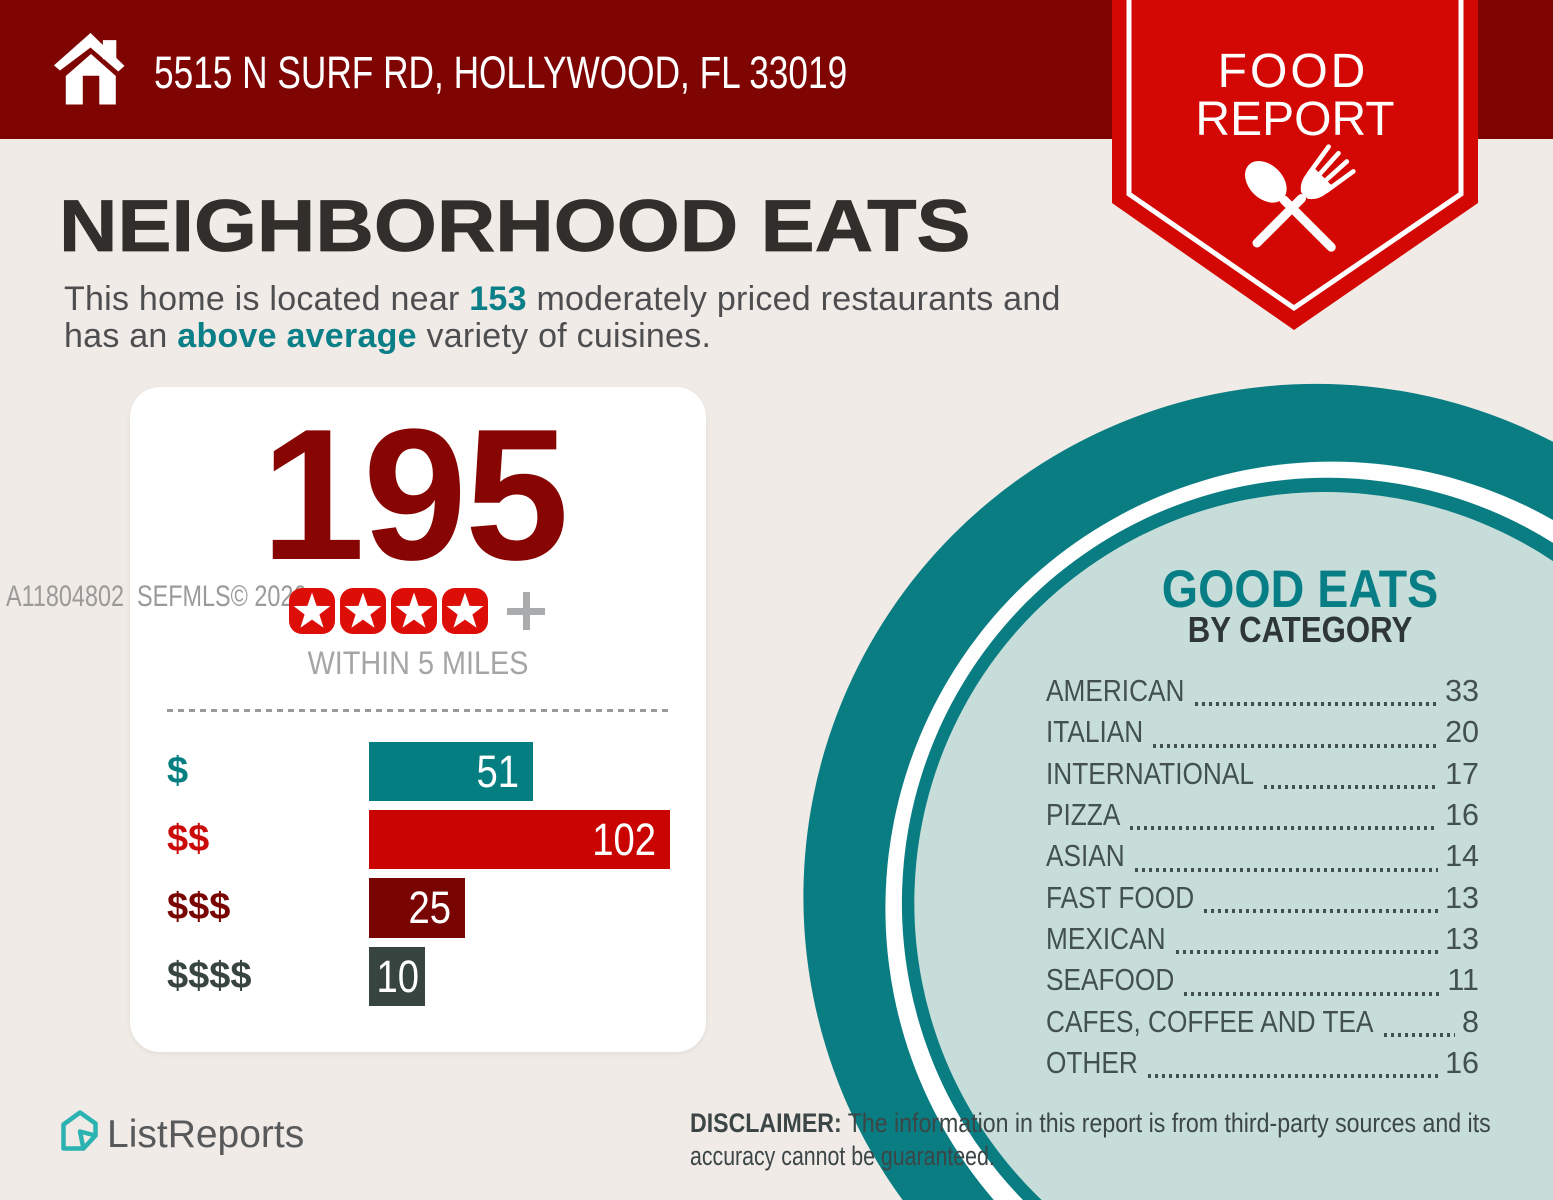 This screenshot has width=1553, height=1200. Describe the element at coordinates (1293, 71) in the screenshot. I see `svg-text: FOOD` at that location.